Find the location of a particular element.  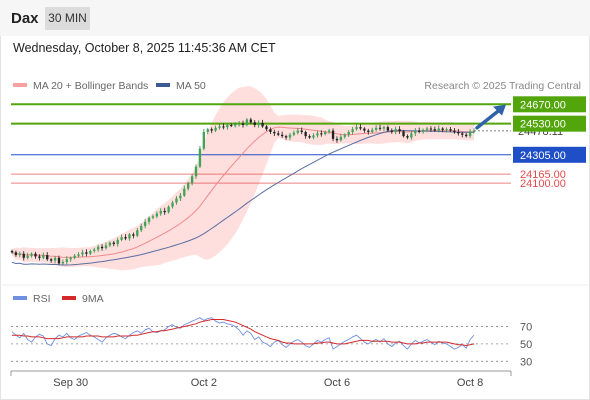

level-label-4: 24100.00 is located at coordinates (543, 184).